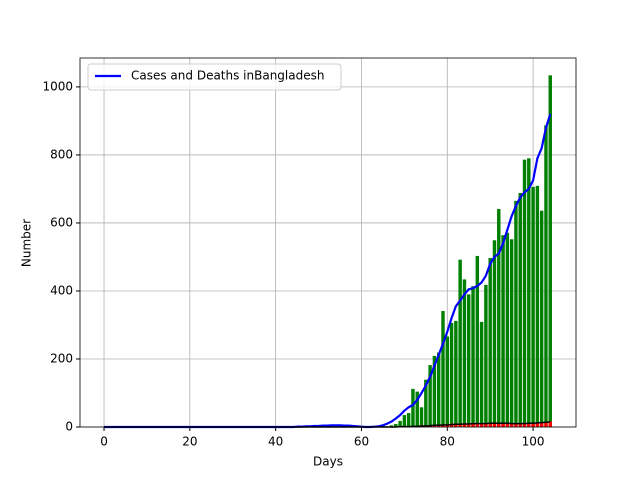  I want to click on y-tick-label: 0, so click(69, 427).